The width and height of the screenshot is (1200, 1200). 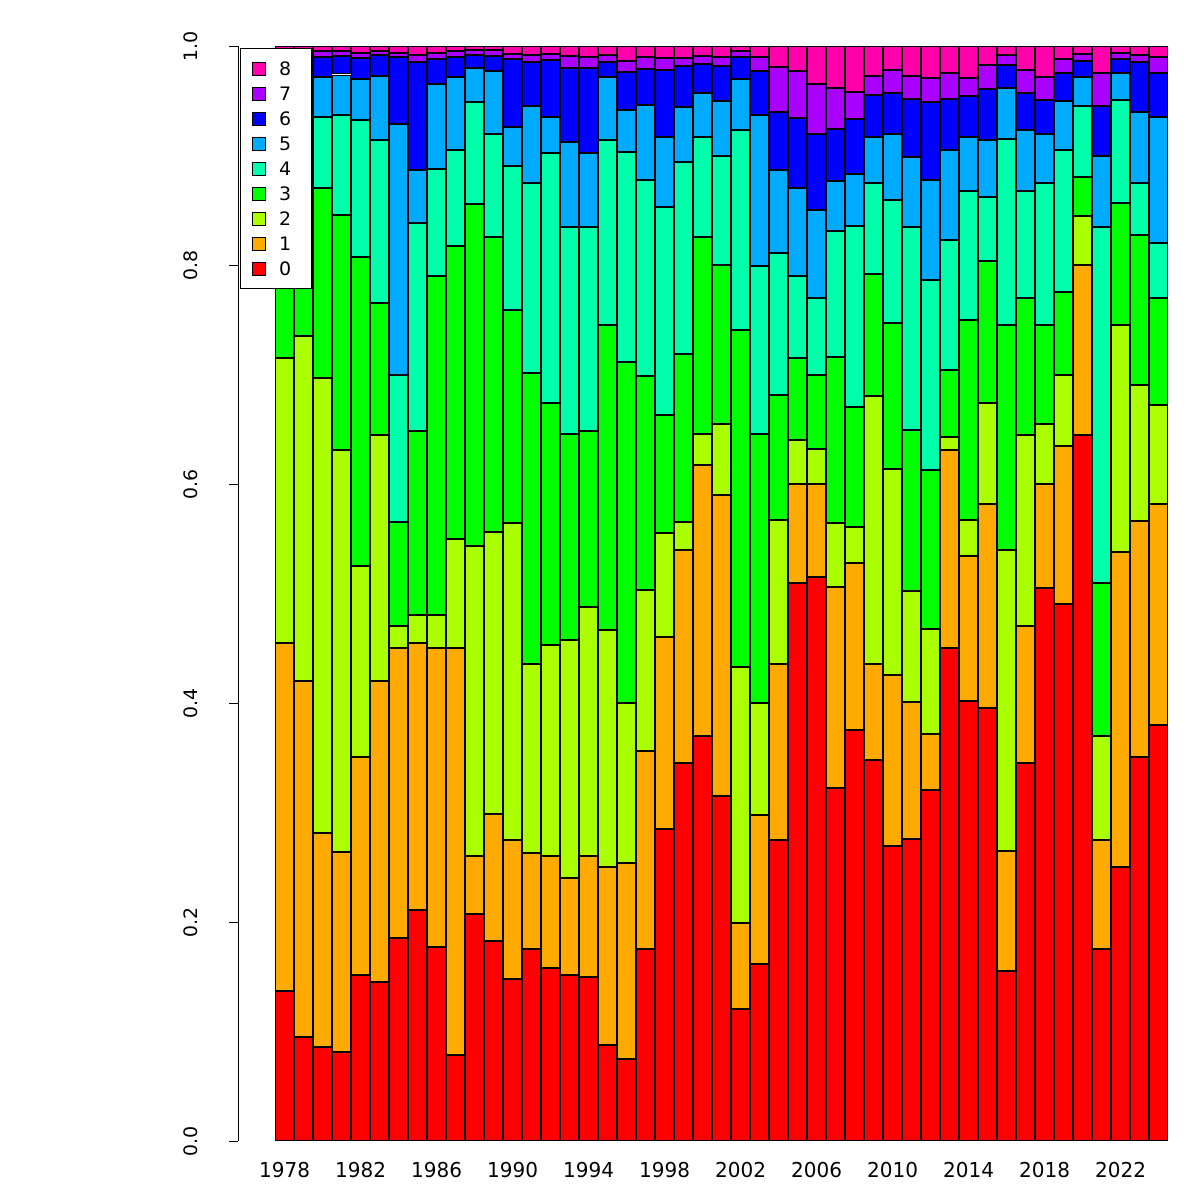 I want to click on legend-label: 6, so click(x=285, y=118).